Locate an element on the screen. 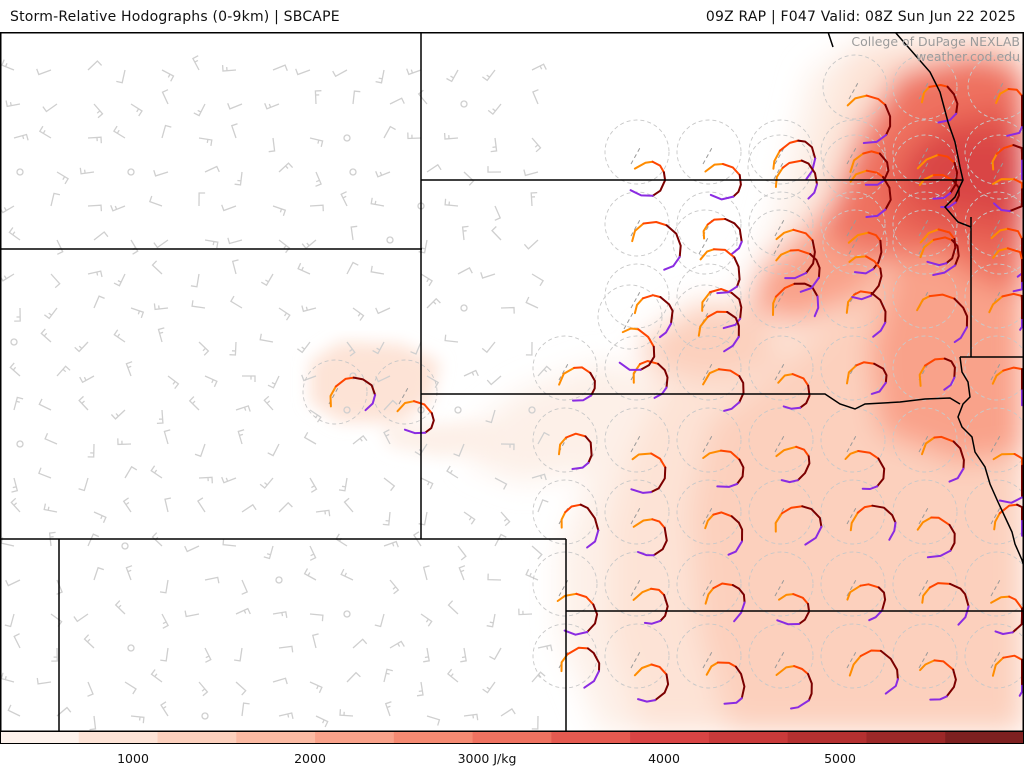  colorbar-tick-1000: 1000 is located at coordinates (133, 758).